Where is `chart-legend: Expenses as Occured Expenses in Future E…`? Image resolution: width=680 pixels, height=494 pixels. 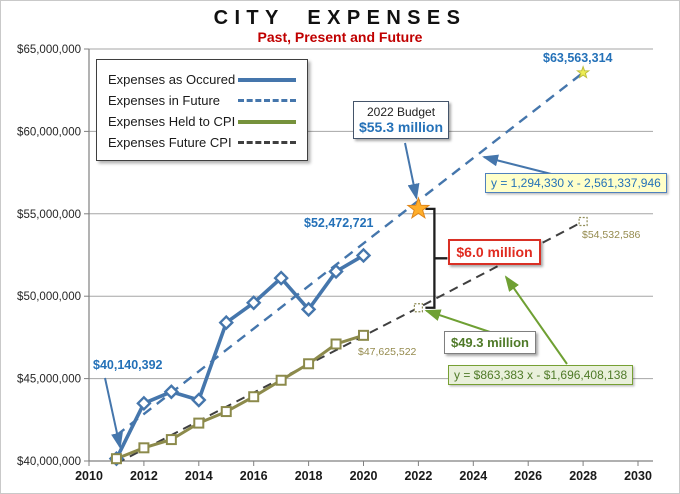 chart-legend: Expenses as Occured Expenses in Future E… is located at coordinates (202, 110).